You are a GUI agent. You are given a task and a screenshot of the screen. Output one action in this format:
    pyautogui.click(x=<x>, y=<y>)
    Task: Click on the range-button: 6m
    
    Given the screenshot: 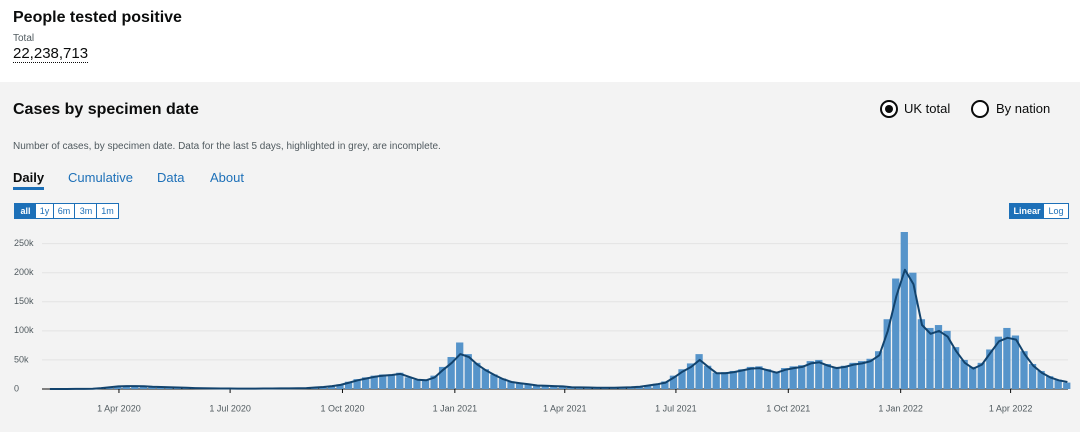 What is the action you would take?
    pyautogui.click(x=64, y=211)
    